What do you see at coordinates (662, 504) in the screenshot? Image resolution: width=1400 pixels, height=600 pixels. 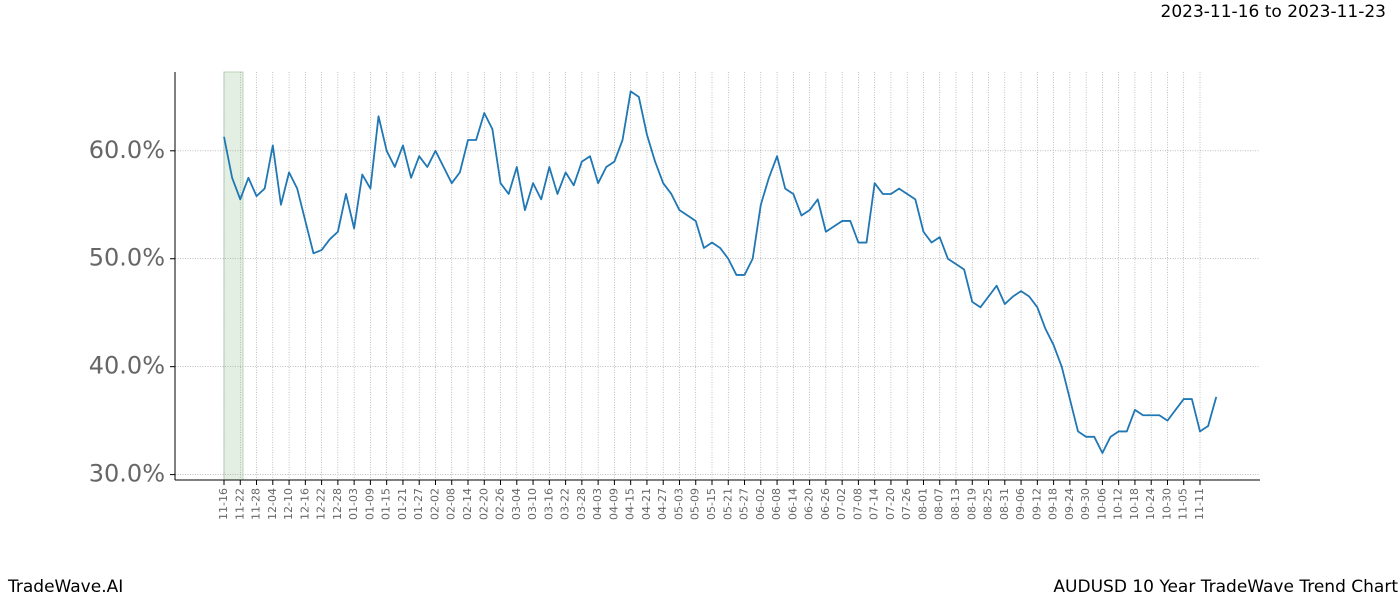 I see `x-tick-label: 04-27` at bounding box center [662, 504].